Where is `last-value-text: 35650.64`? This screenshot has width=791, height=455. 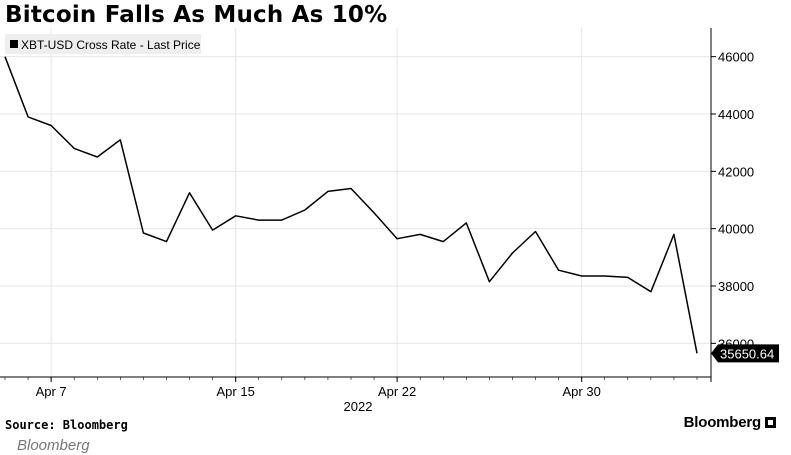 last-value-text: 35650.64 is located at coordinates (747, 353).